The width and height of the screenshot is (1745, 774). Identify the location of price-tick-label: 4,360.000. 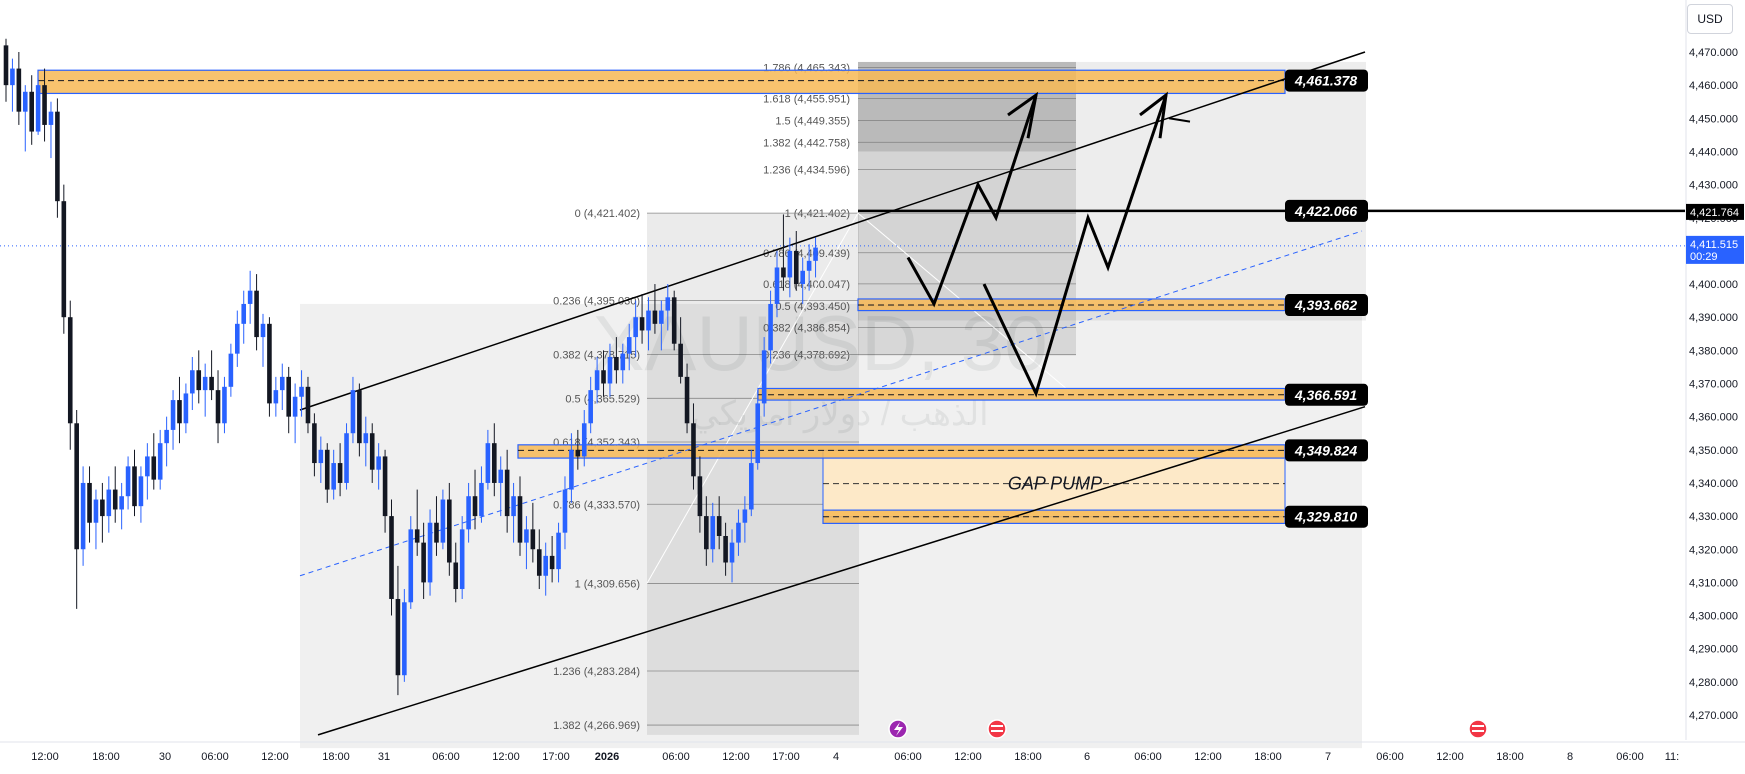
(1713, 418).